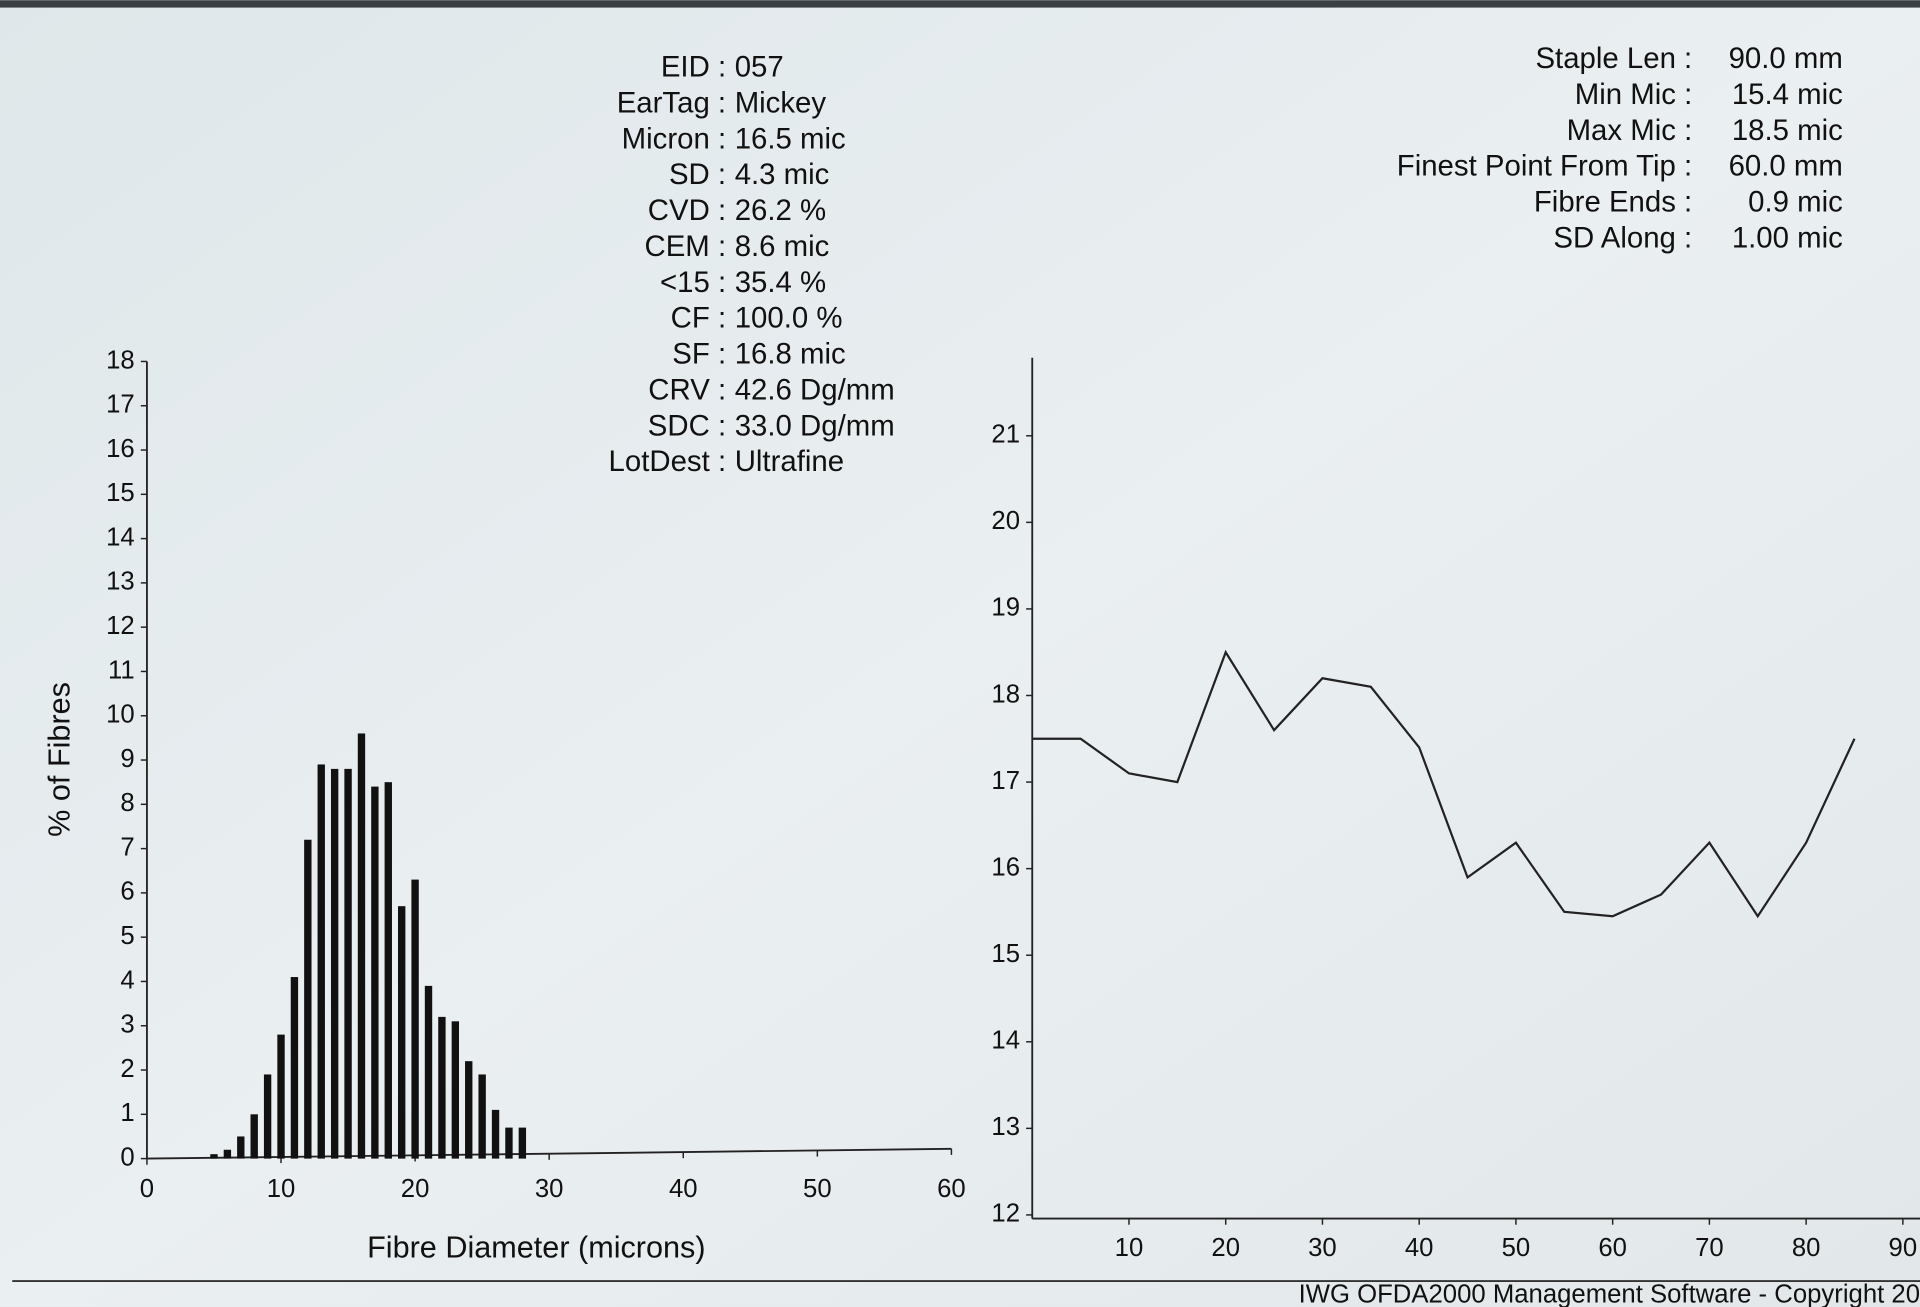 The width and height of the screenshot is (1920, 1307). Describe the element at coordinates (1634, 94) in the screenshot. I see `stat-label: Min Mic :` at that location.